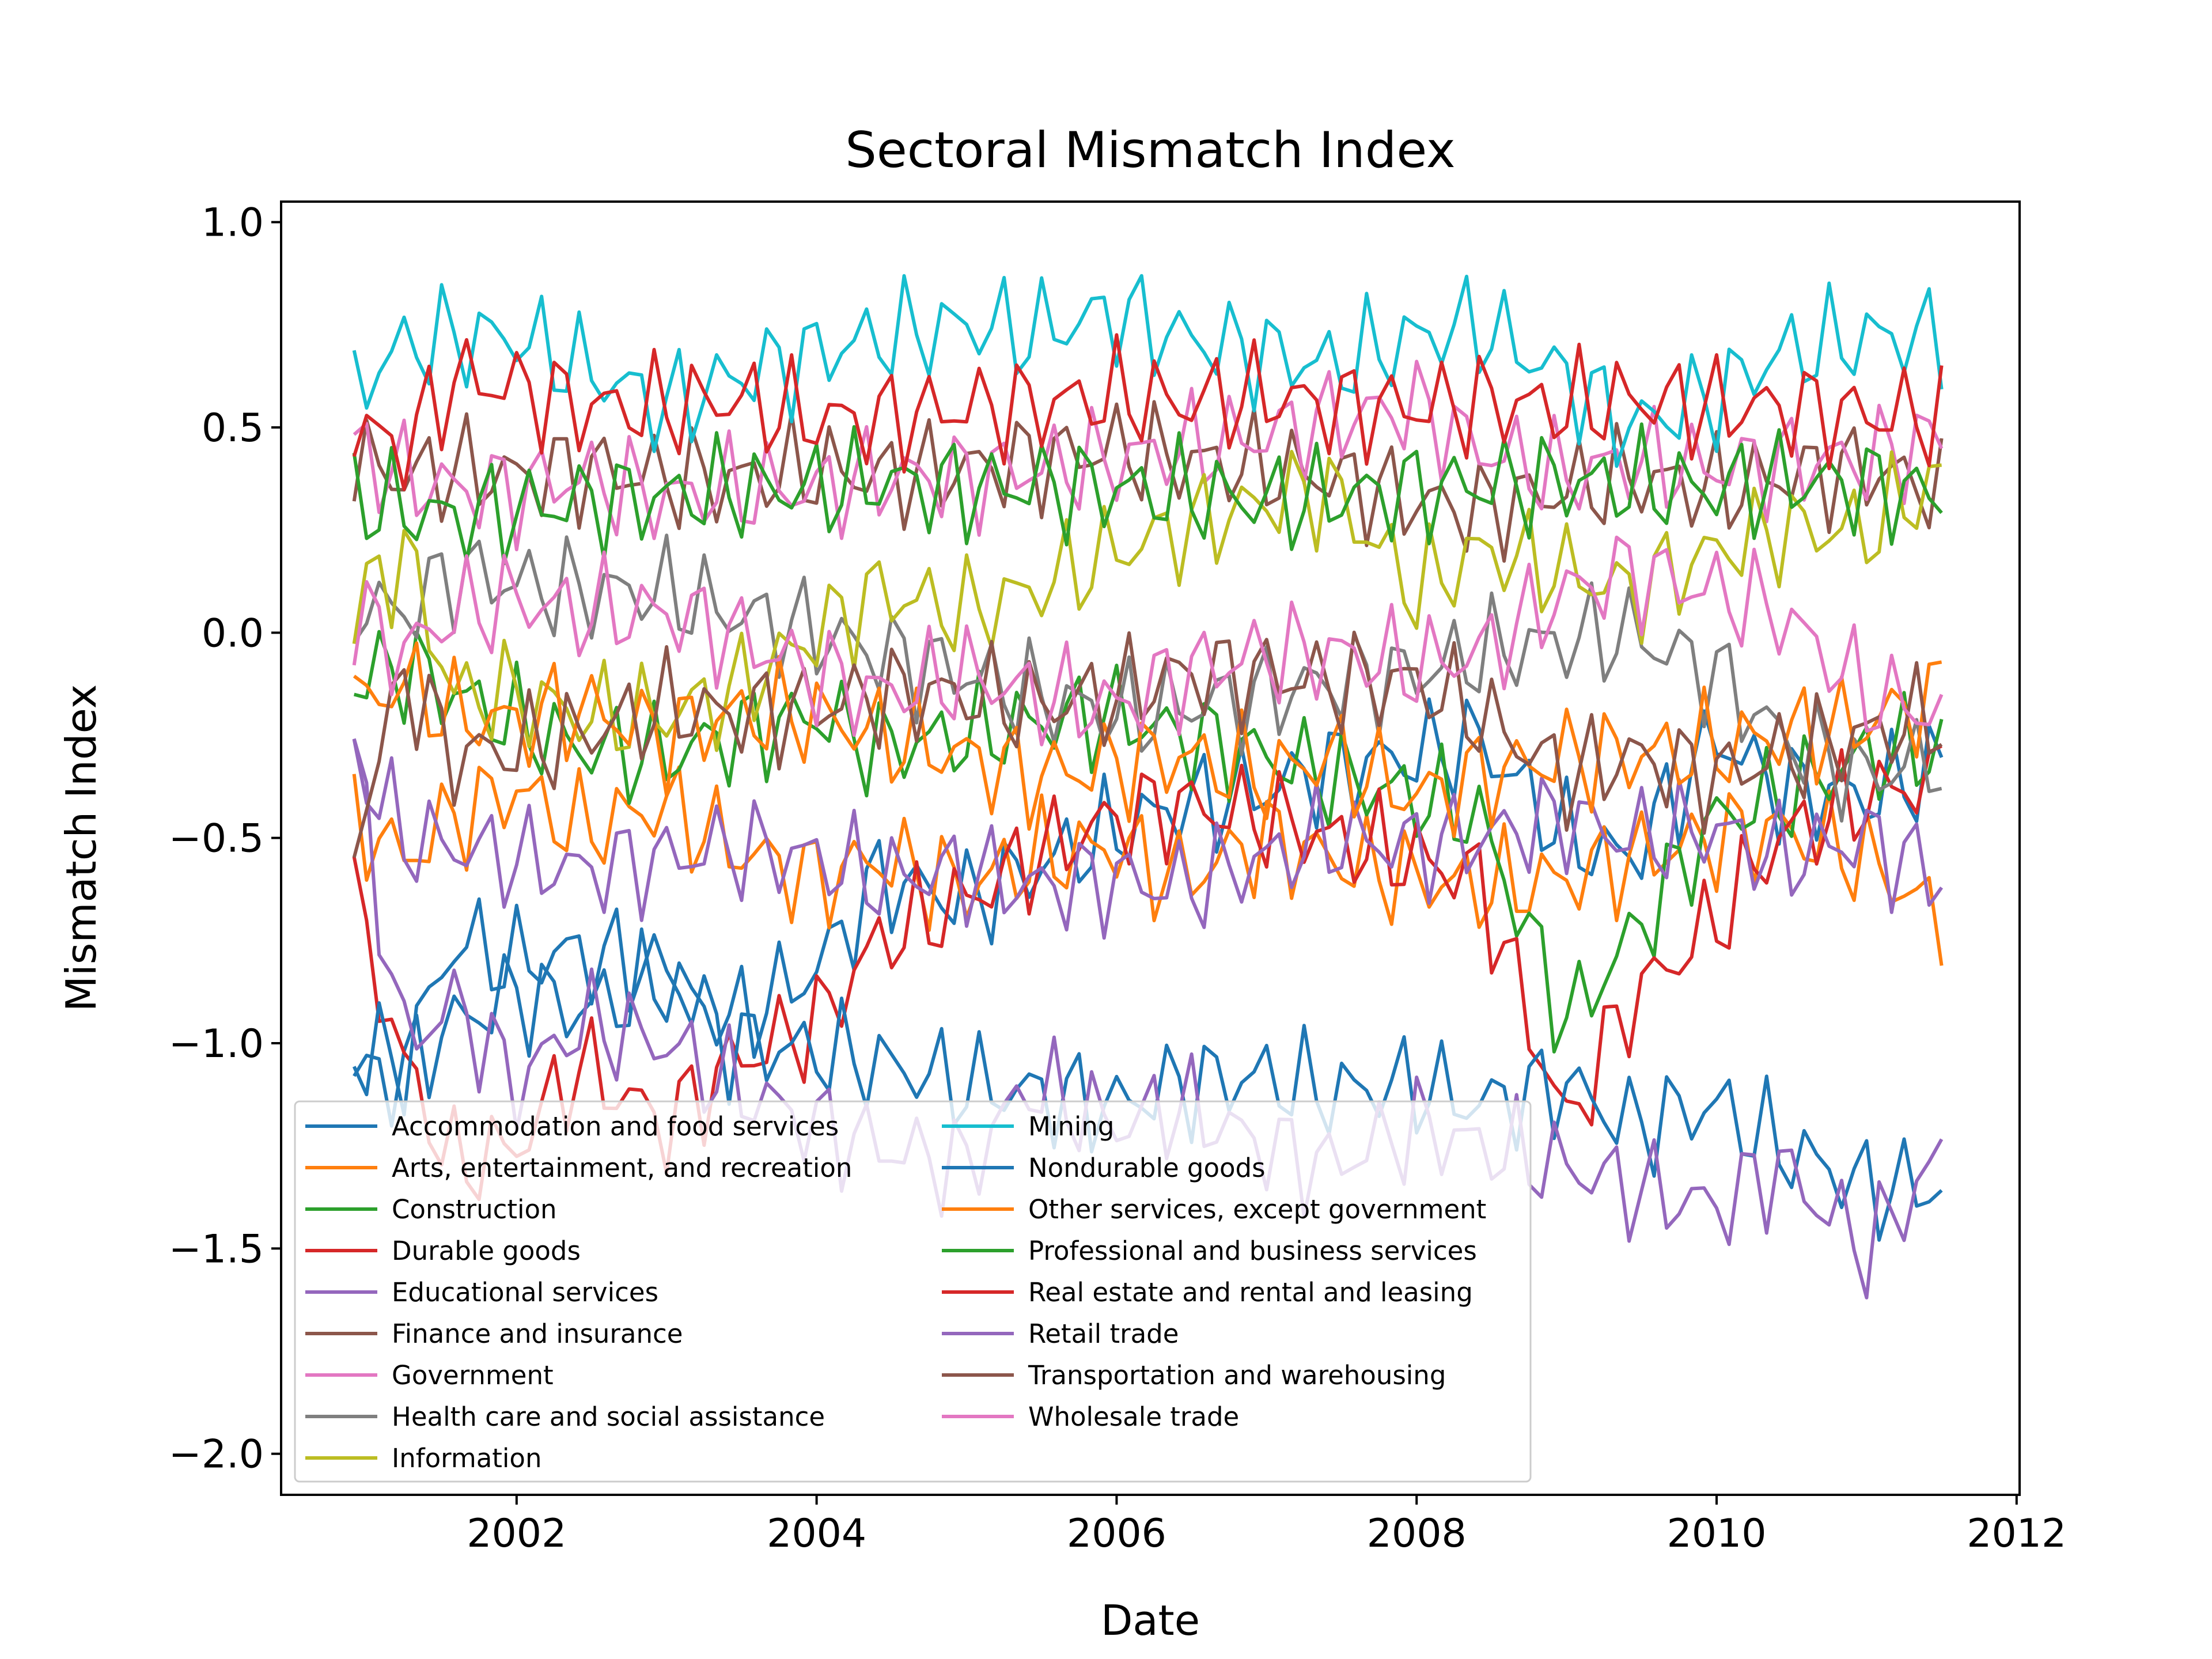 Image resolution: width=2212 pixels, height=1659 pixels. What do you see at coordinates (233, 223) in the screenshot?
I see `y-tick-label: 1.0` at bounding box center [233, 223].